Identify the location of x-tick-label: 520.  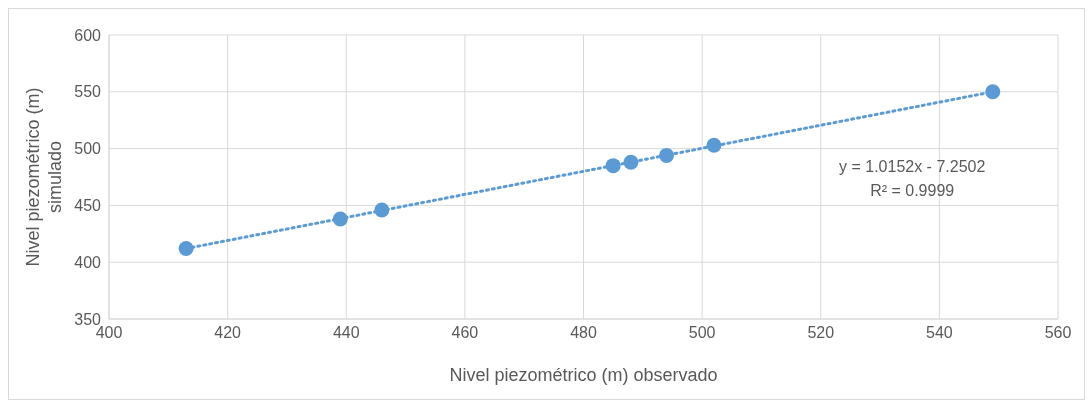
(821, 333).